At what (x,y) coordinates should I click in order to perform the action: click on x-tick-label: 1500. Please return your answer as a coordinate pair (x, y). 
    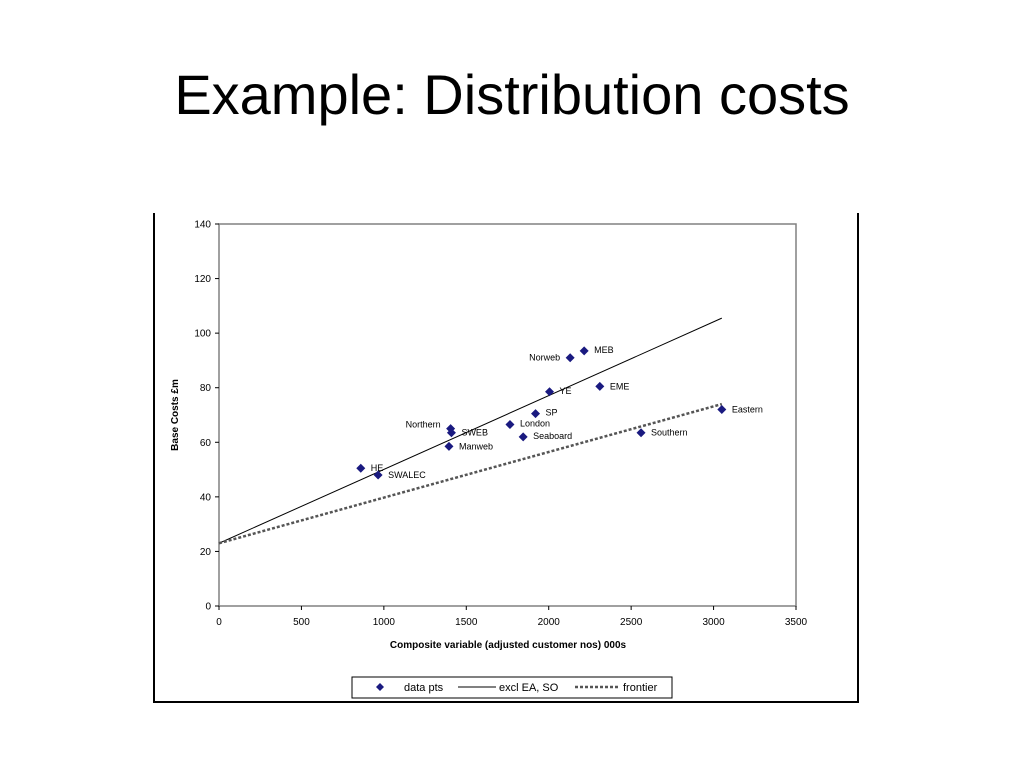
    Looking at the image, I should click on (466, 622).